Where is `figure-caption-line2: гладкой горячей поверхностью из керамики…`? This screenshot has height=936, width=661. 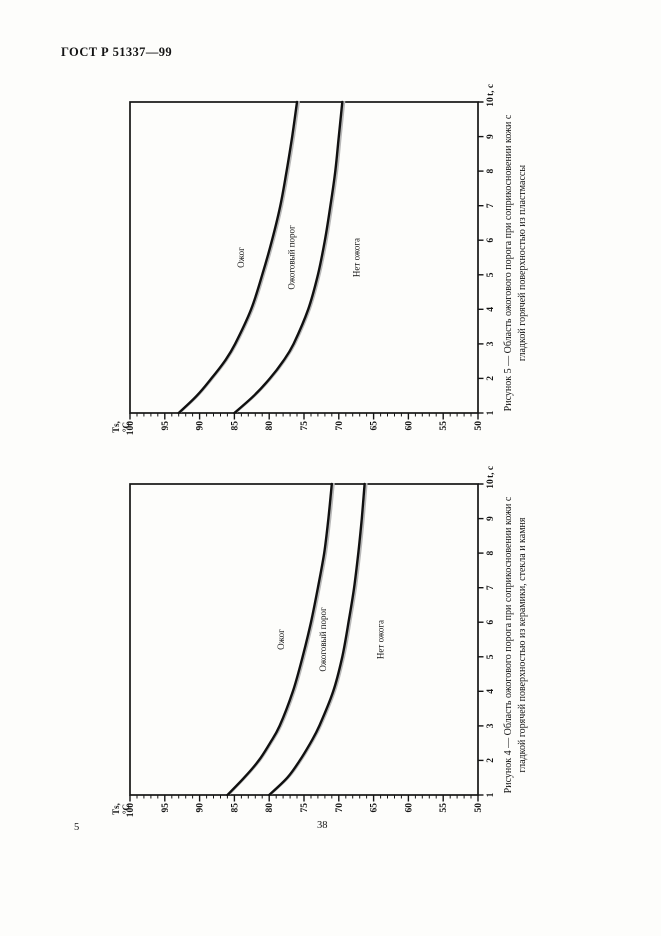
figure-caption-line2: гладкой горячей поверхностью из керамики… is located at coordinates (522, 644).